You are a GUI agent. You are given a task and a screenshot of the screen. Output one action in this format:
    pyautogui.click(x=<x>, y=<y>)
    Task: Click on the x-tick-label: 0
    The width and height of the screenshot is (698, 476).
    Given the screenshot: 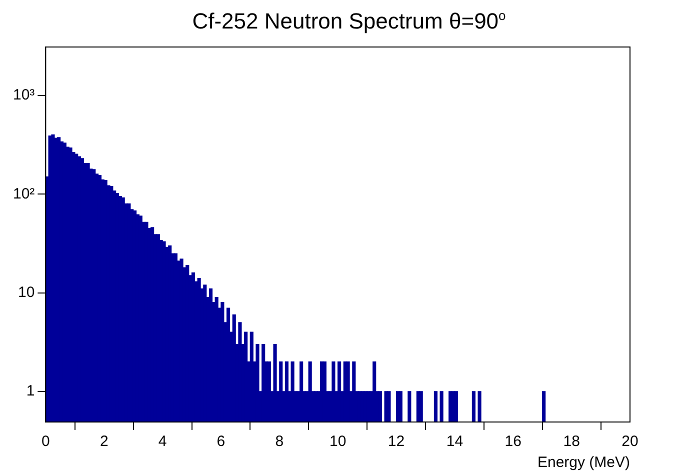 What is the action you would take?
    pyautogui.click(x=46, y=441)
    